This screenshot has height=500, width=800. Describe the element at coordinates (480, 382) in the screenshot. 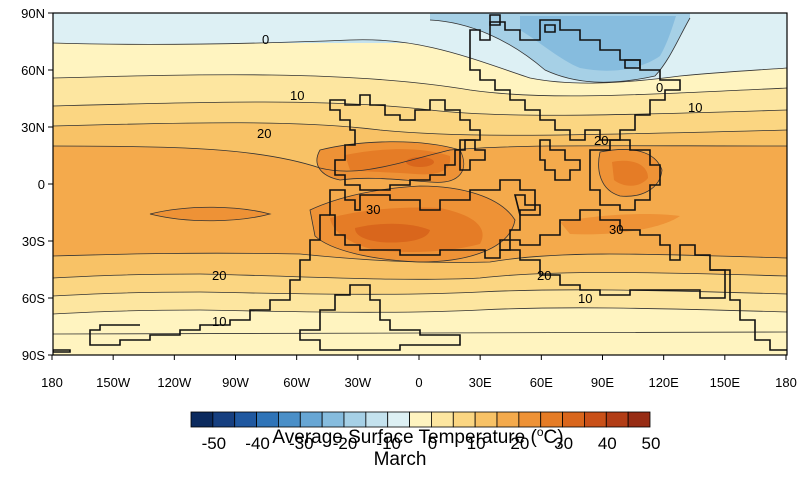

I see `lon-tick-label: 30E` at that location.